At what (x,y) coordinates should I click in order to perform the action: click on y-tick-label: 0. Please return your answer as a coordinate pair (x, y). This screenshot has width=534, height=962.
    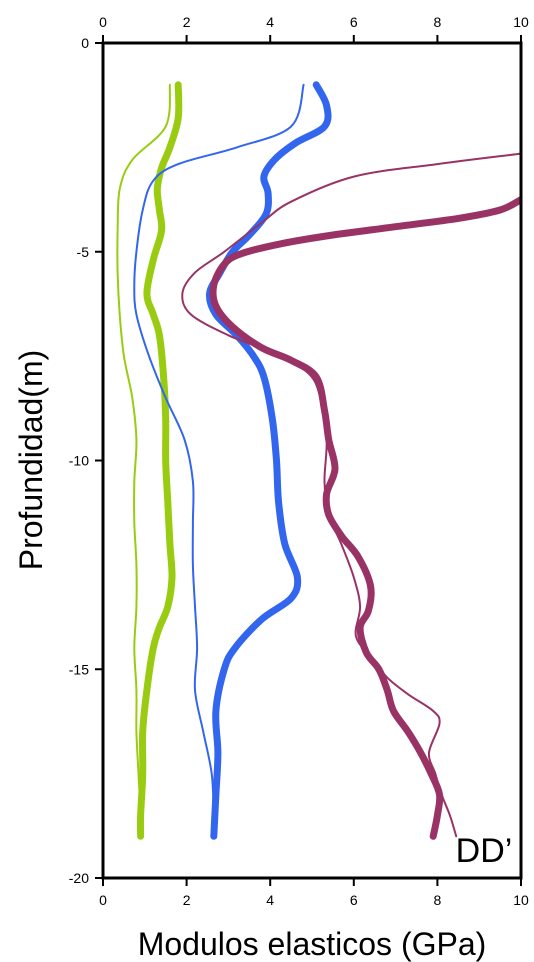
    Looking at the image, I should click on (85, 43).